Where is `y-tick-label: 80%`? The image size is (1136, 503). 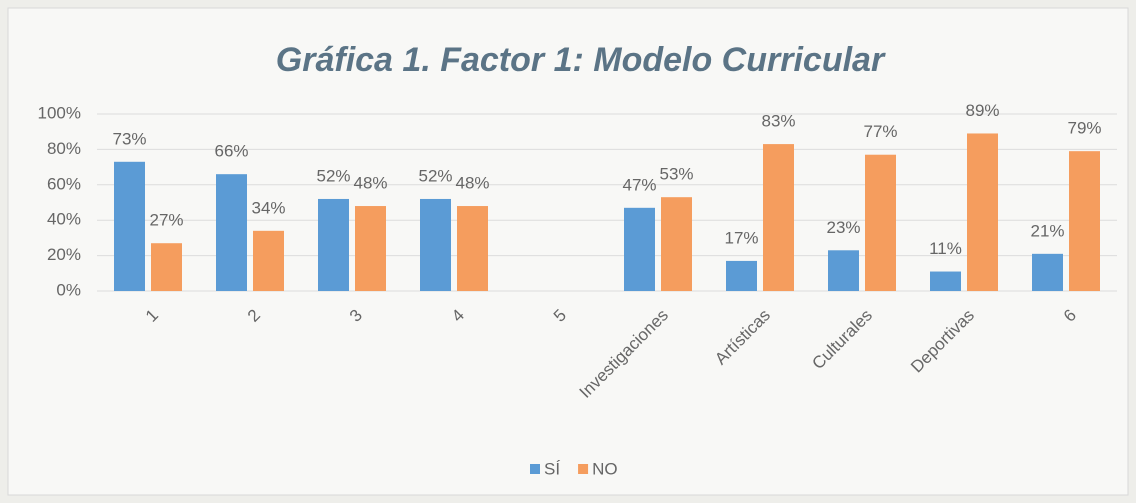
y-tick-label: 80% is located at coordinates (64, 148).